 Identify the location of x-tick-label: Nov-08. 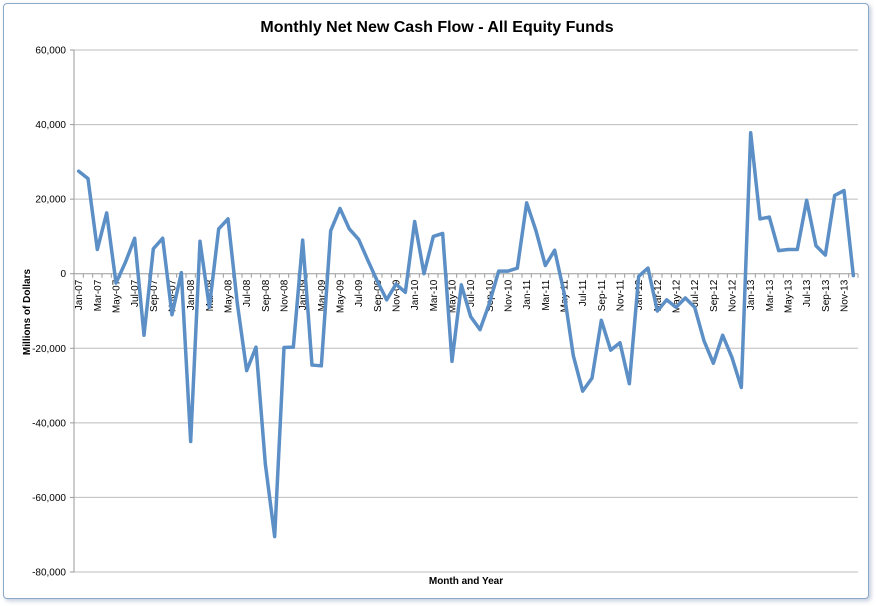
(285, 295).